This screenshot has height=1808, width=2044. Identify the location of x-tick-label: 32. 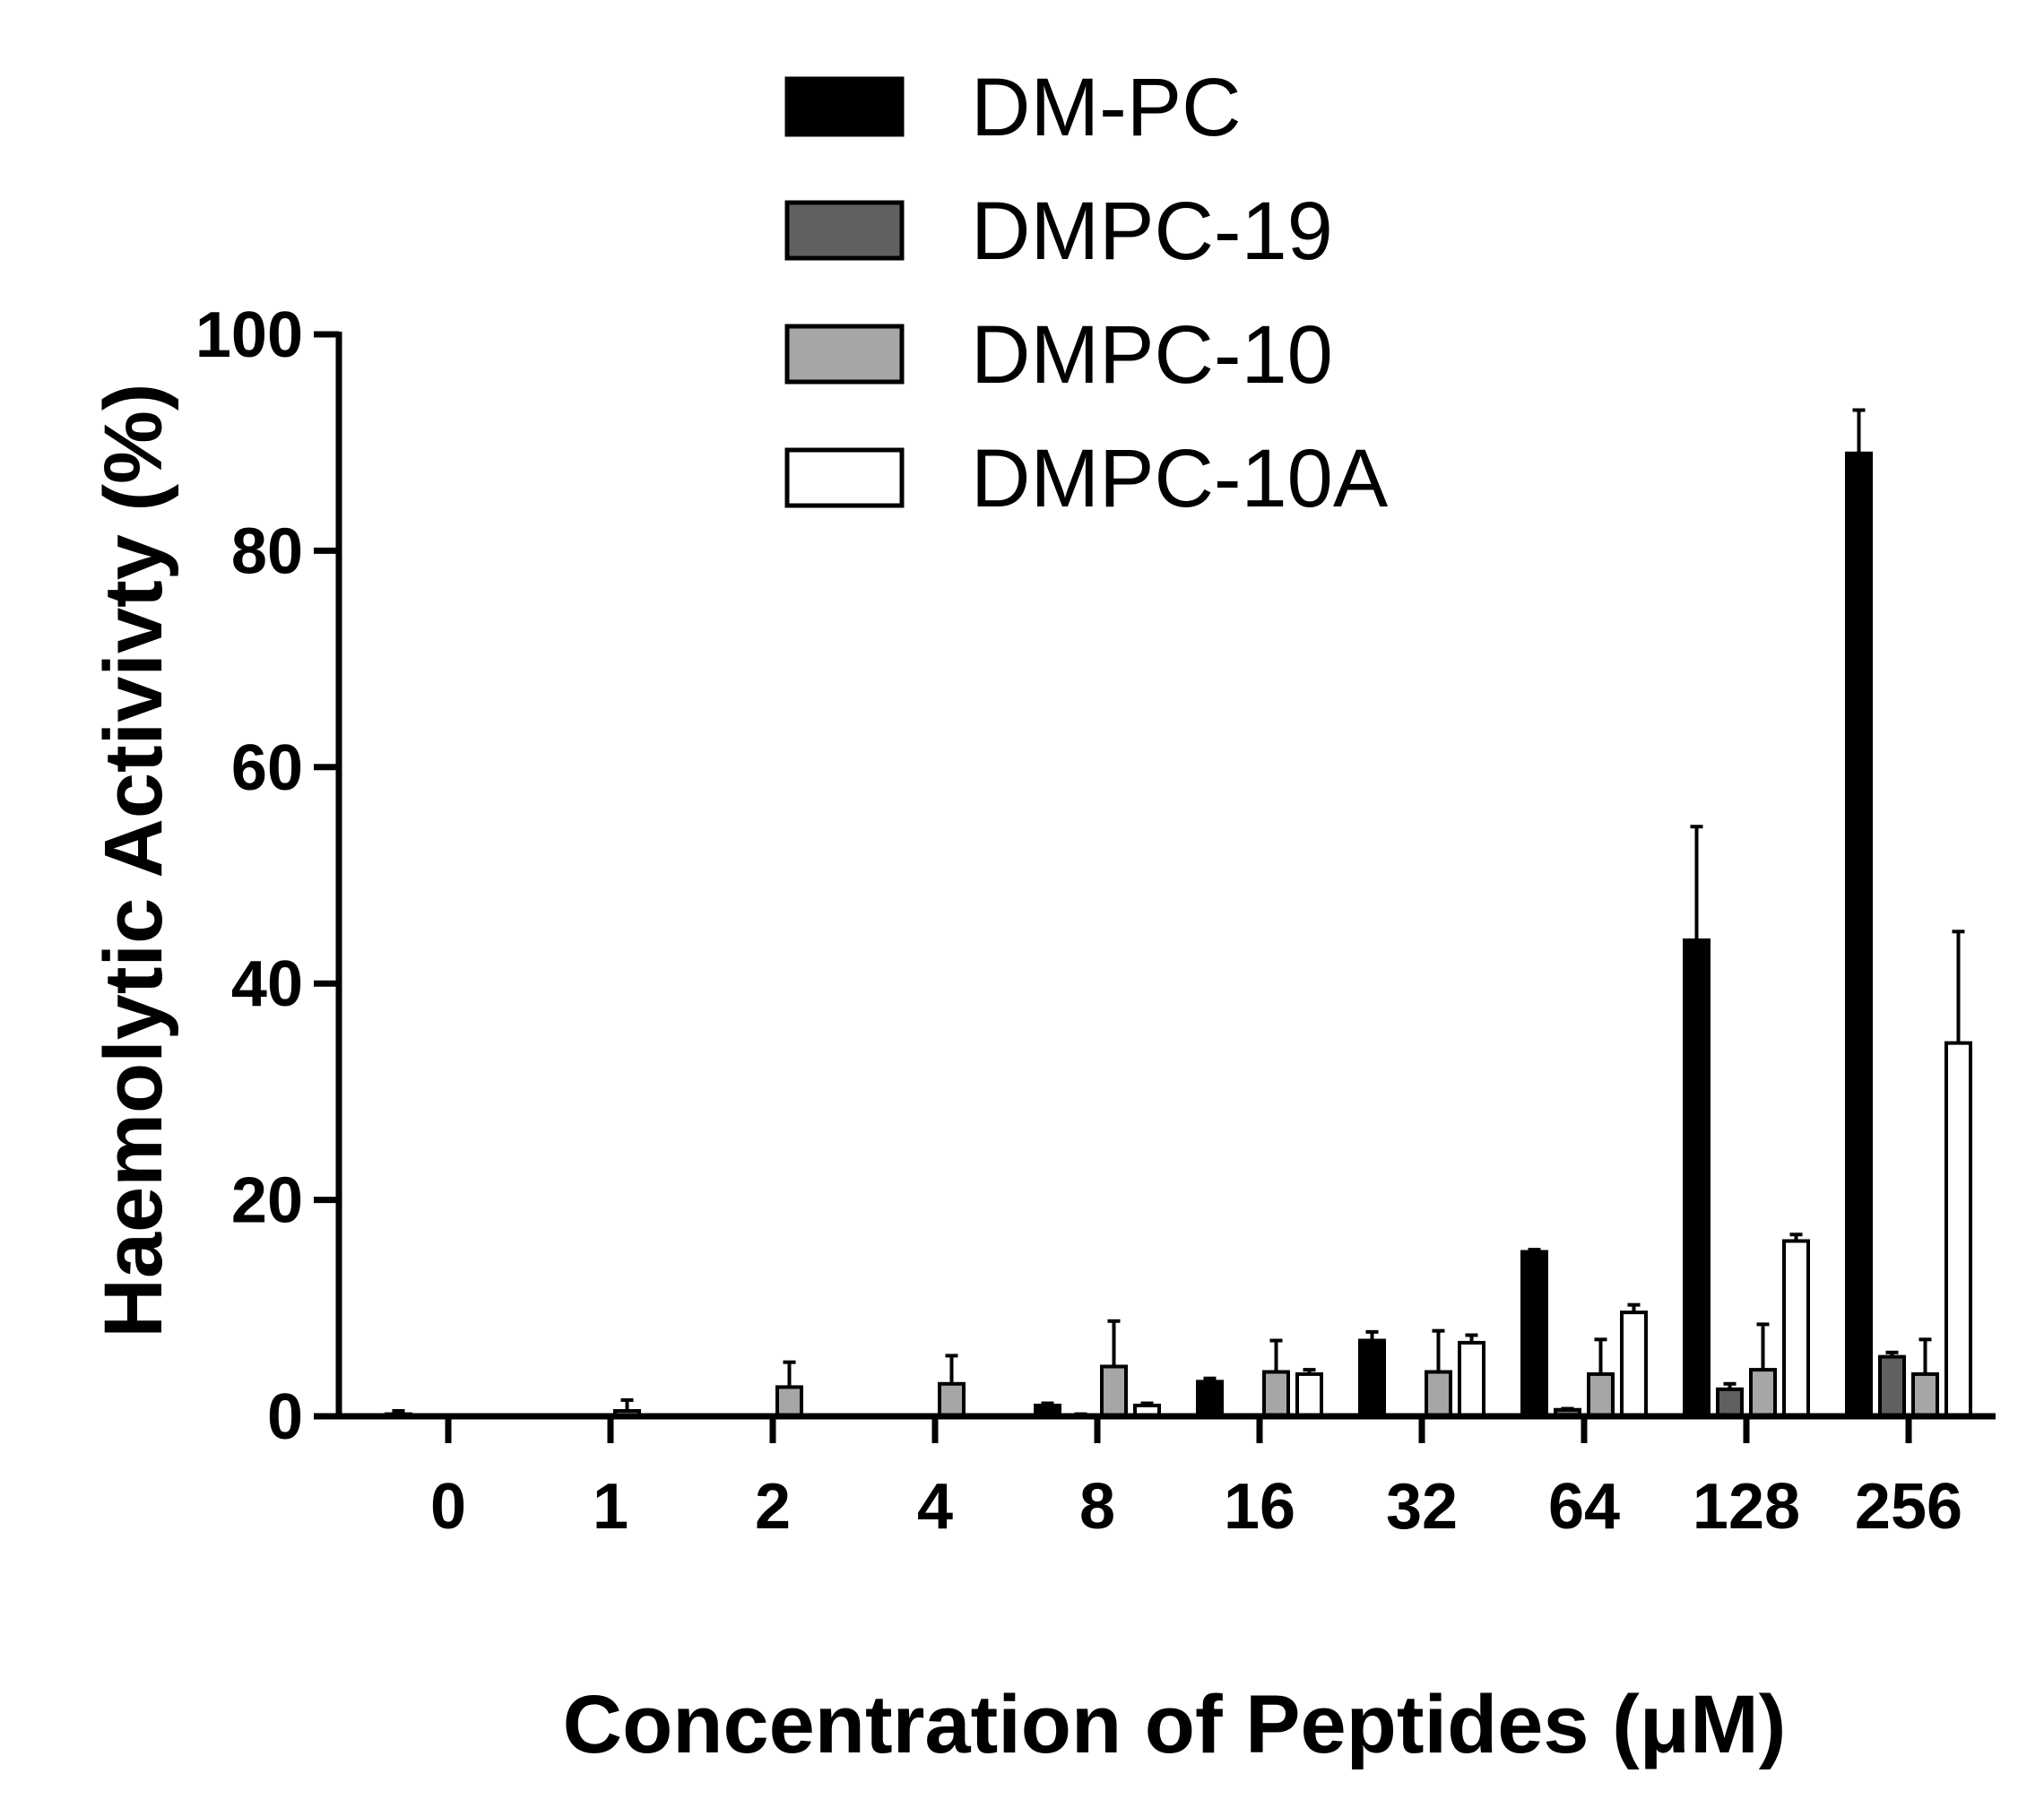
(1422, 1507).